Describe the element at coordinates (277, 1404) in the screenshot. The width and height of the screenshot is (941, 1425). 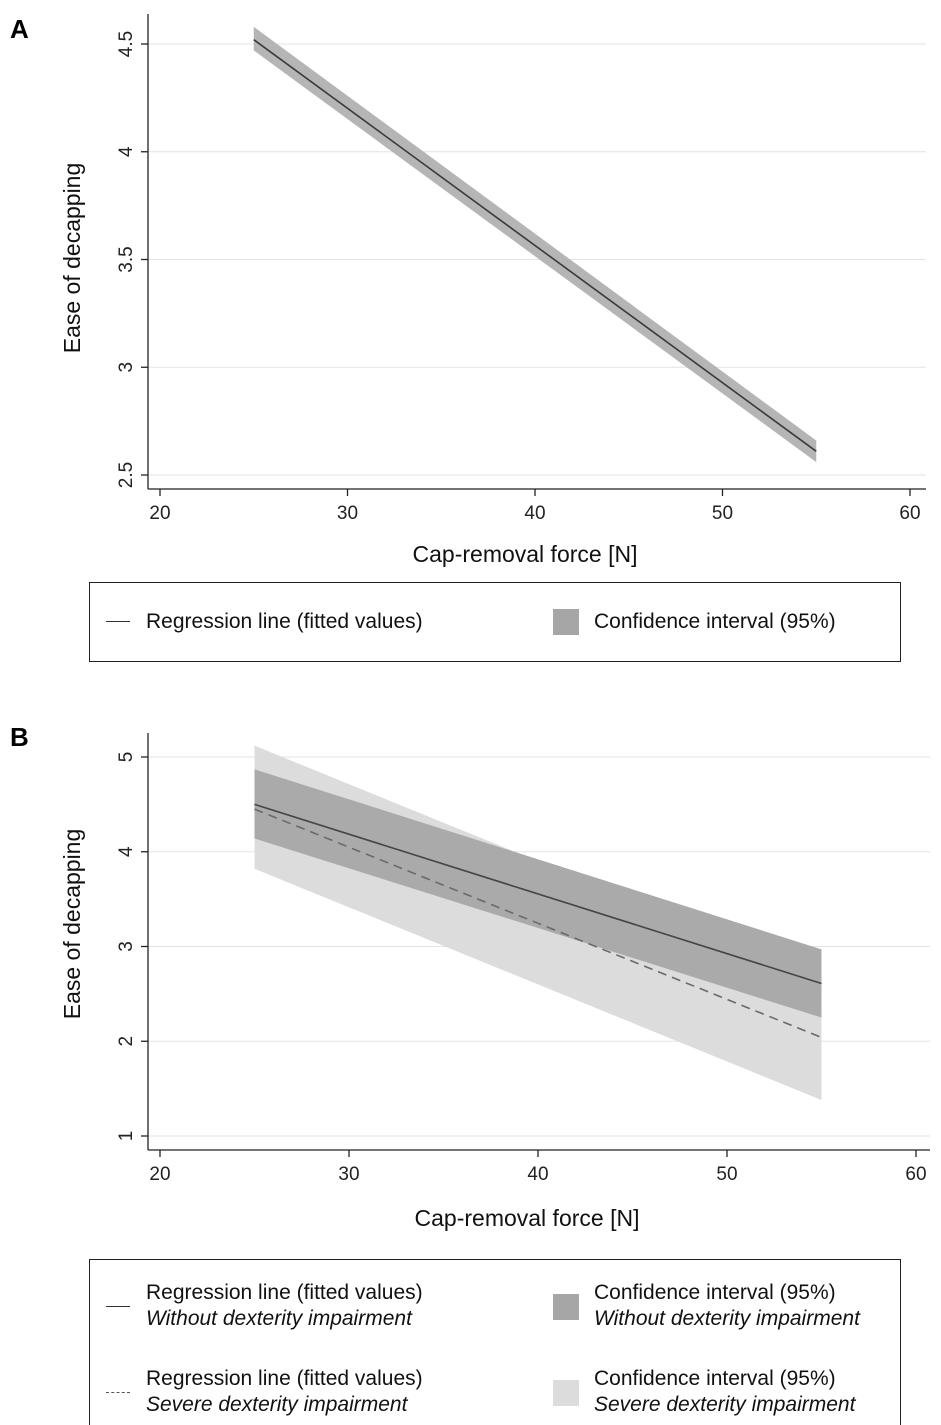
I see `legend-b-sublabel-severe: Severe dexterity impairment` at that location.